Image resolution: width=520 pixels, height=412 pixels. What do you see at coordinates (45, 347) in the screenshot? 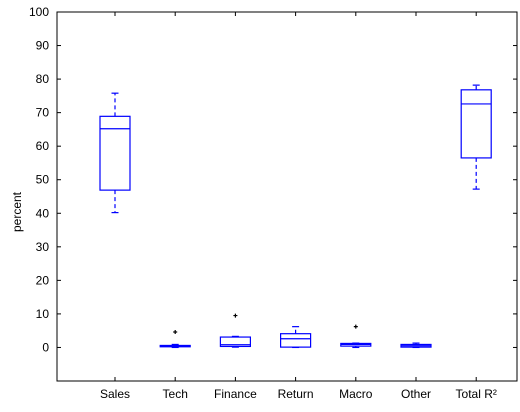
I see `y-tick-label: 0` at bounding box center [45, 347].